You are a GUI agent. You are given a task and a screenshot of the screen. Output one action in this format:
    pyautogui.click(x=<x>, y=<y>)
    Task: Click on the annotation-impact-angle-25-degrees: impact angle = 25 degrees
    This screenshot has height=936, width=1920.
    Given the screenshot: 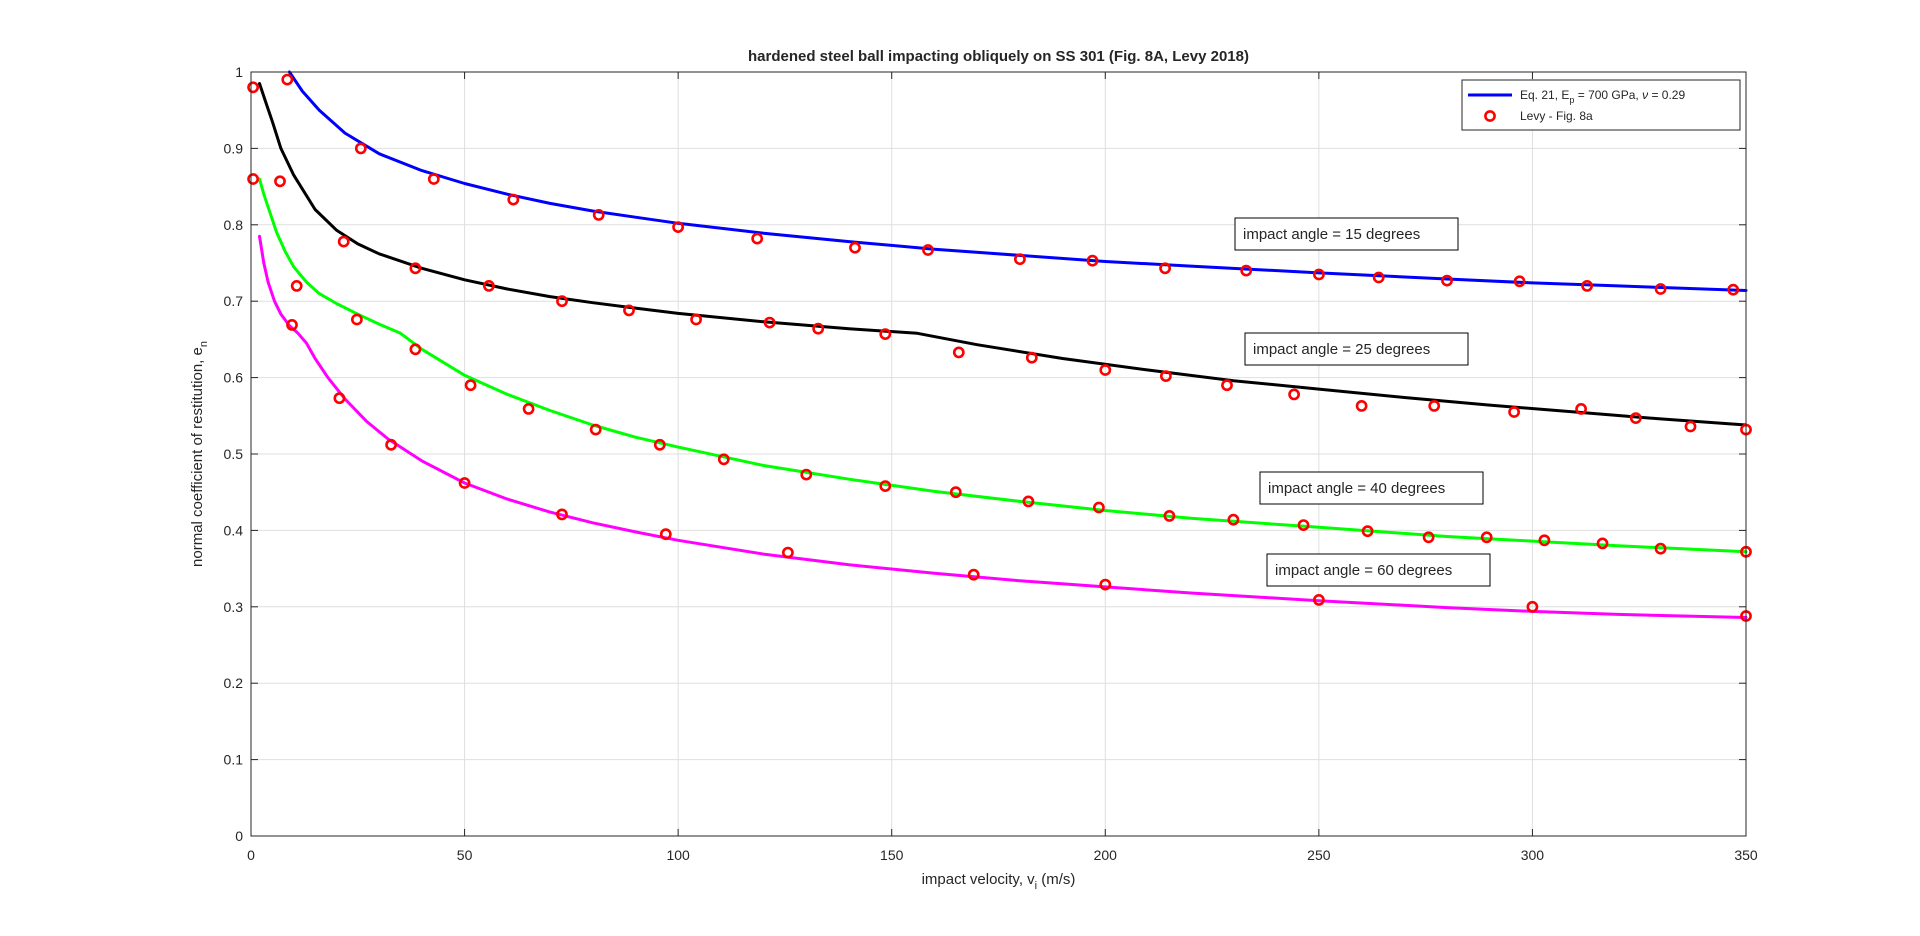 What is the action you would take?
    pyautogui.click(x=1356, y=349)
    